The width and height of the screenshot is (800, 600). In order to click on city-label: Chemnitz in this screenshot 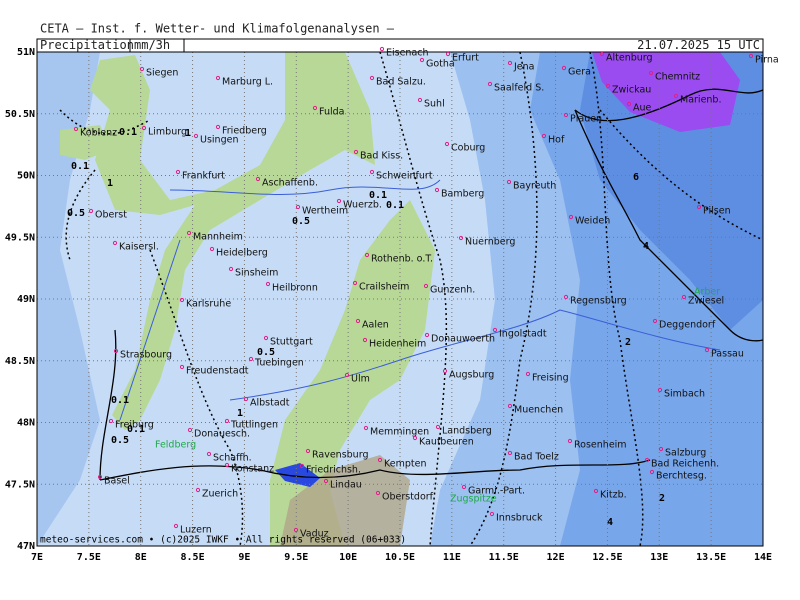, I will do `click(677, 77)`.